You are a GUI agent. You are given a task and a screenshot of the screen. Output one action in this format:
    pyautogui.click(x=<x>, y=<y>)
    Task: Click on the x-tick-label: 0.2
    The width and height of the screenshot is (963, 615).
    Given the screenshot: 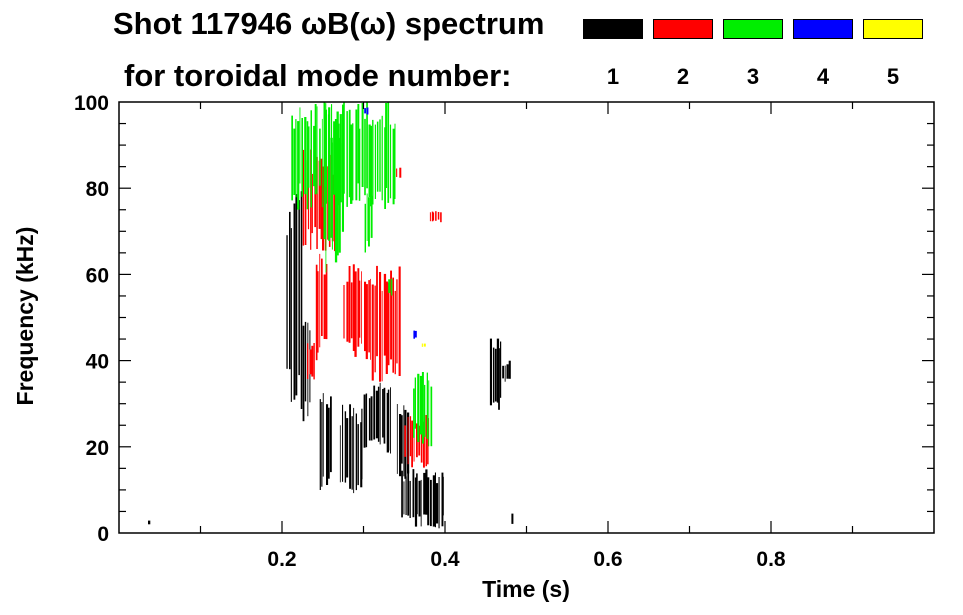 What is the action you would take?
    pyautogui.click(x=281, y=559)
    